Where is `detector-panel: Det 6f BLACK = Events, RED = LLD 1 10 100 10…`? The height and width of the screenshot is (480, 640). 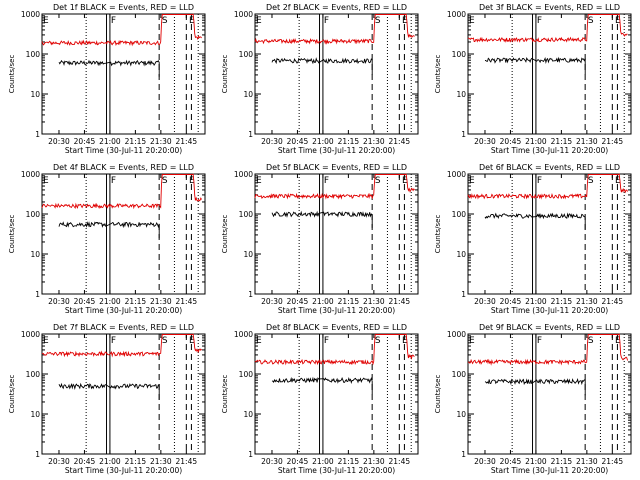 detector-panel: Det 6f BLACK = Events, RED = LLD 1 10 100 10… is located at coordinates (533, 239).